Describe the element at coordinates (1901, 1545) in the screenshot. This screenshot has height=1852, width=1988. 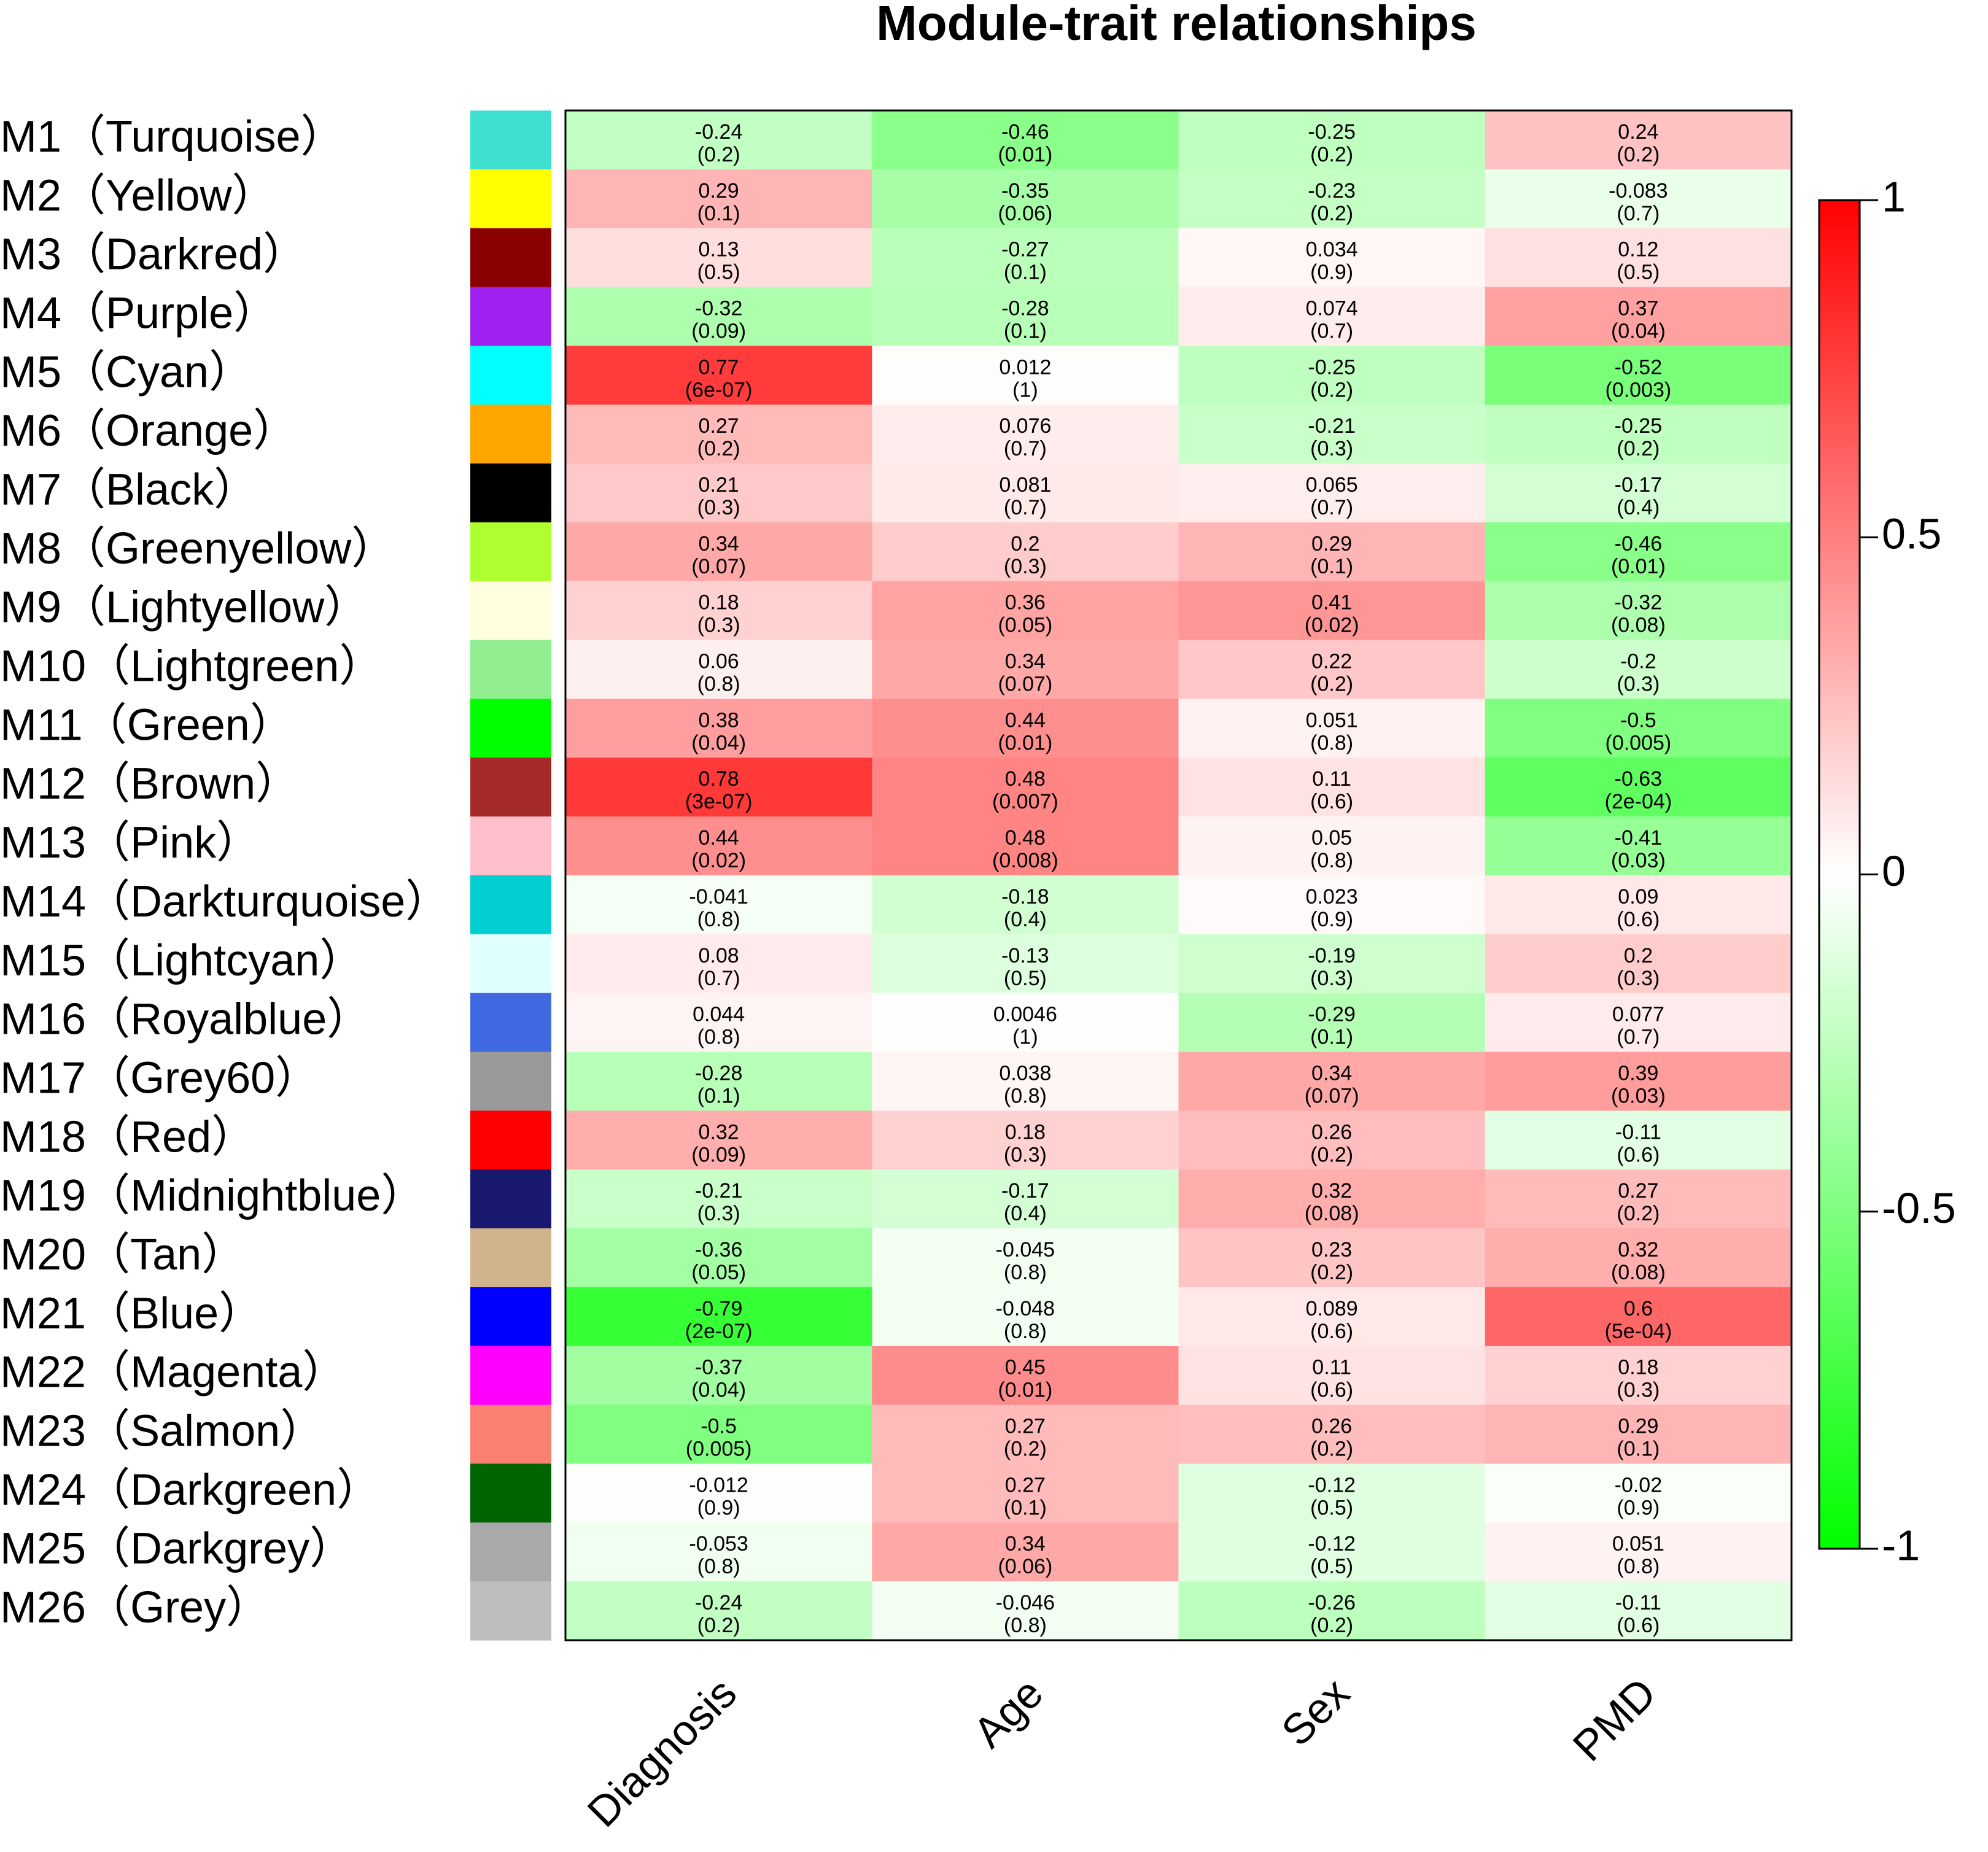
I see `colorbar-tick-label: -1` at that location.